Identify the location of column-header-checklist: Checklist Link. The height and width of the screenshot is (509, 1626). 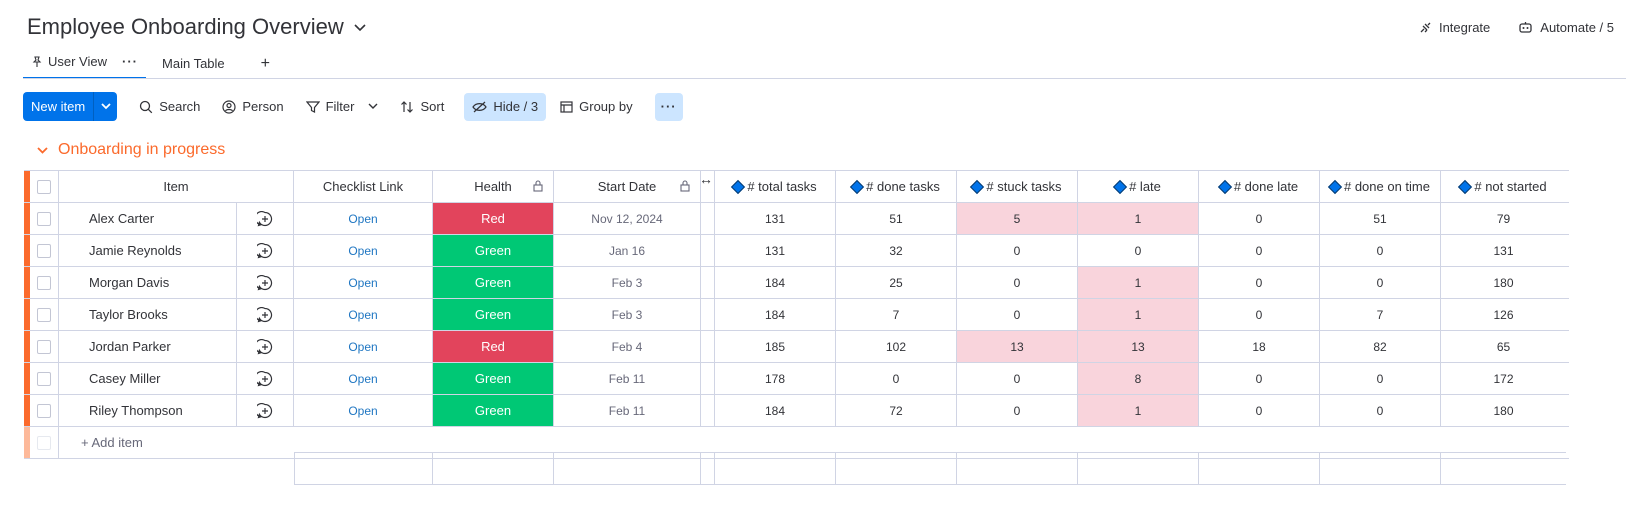
(363, 186).